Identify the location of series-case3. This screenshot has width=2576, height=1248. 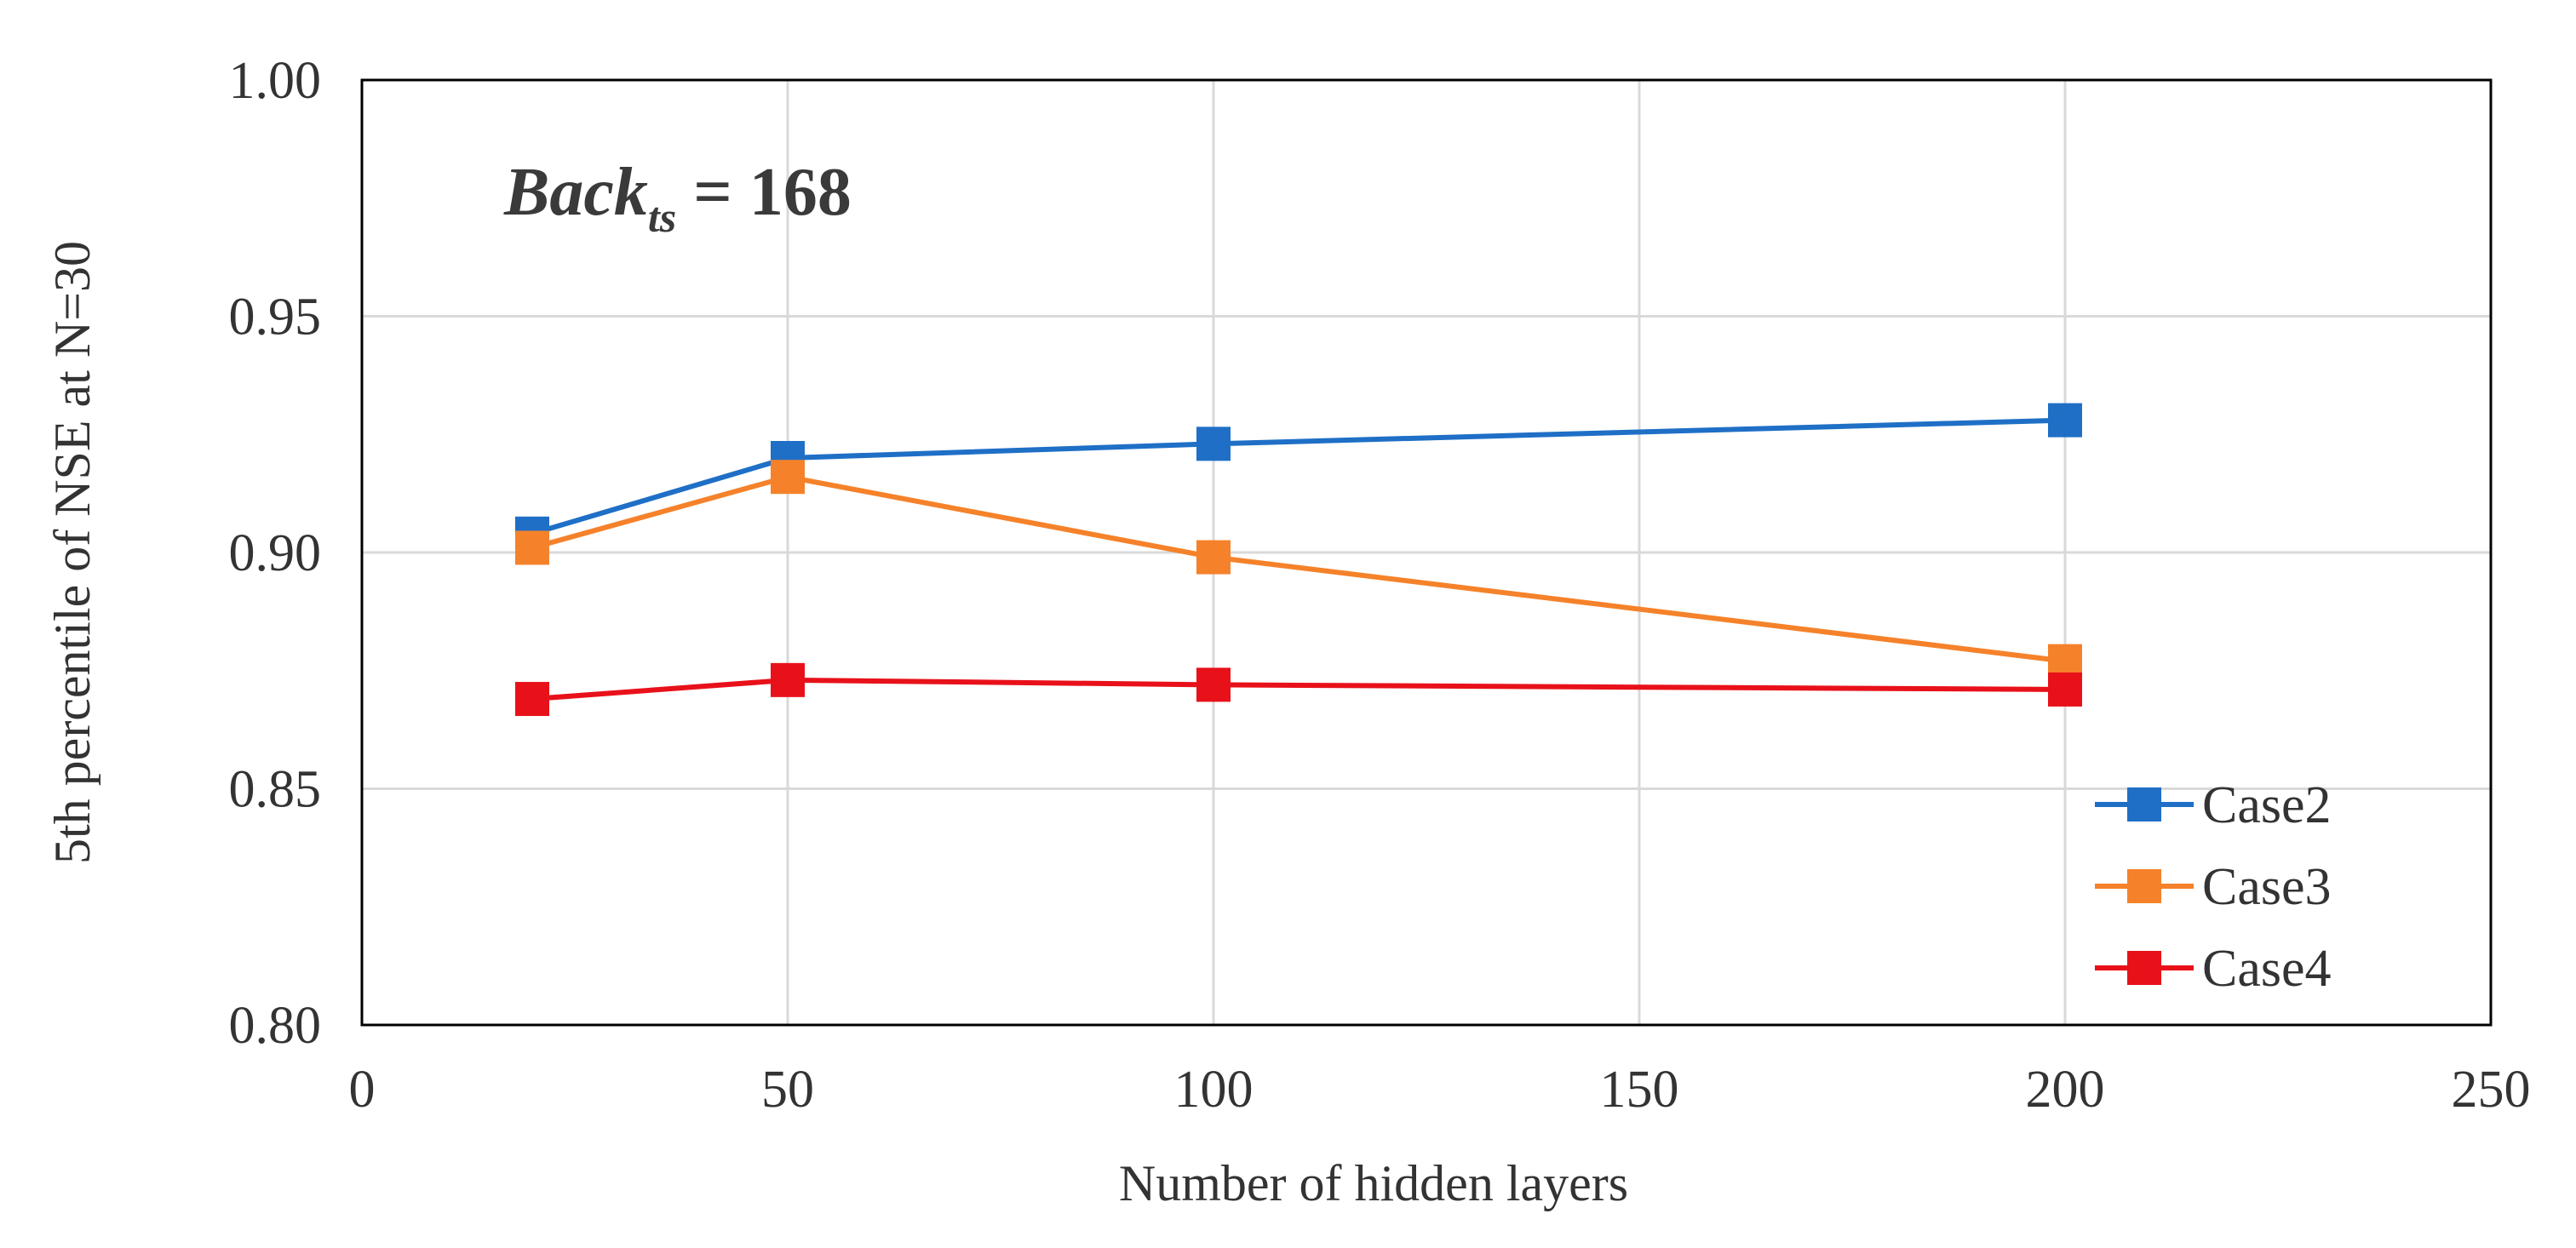
(1298, 569).